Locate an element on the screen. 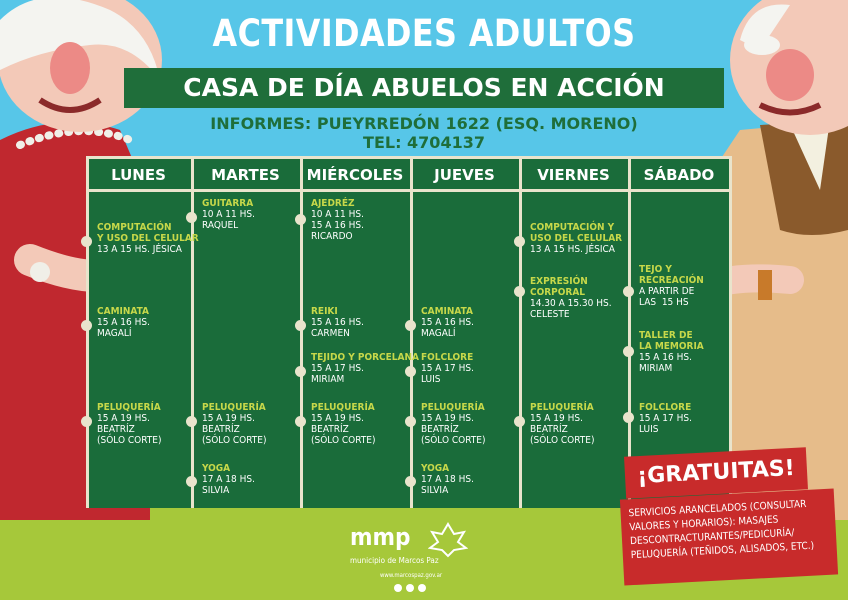 This screenshot has height=600, width=848. day-header-lunes: LUNES is located at coordinates (138, 175).